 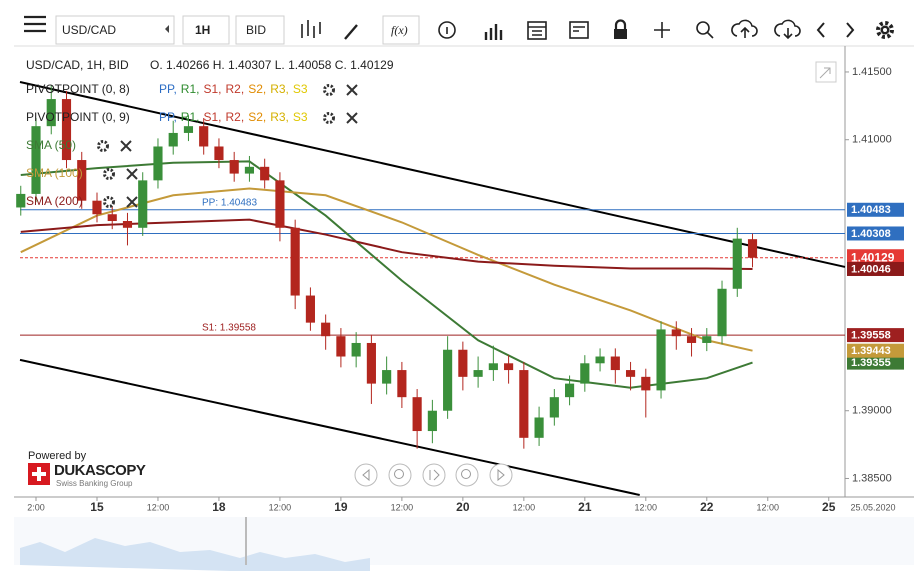 What do you see at coordinates (246, 541) in the screenshot?
I see `navigator-handle` at bounding box center [246, 541].